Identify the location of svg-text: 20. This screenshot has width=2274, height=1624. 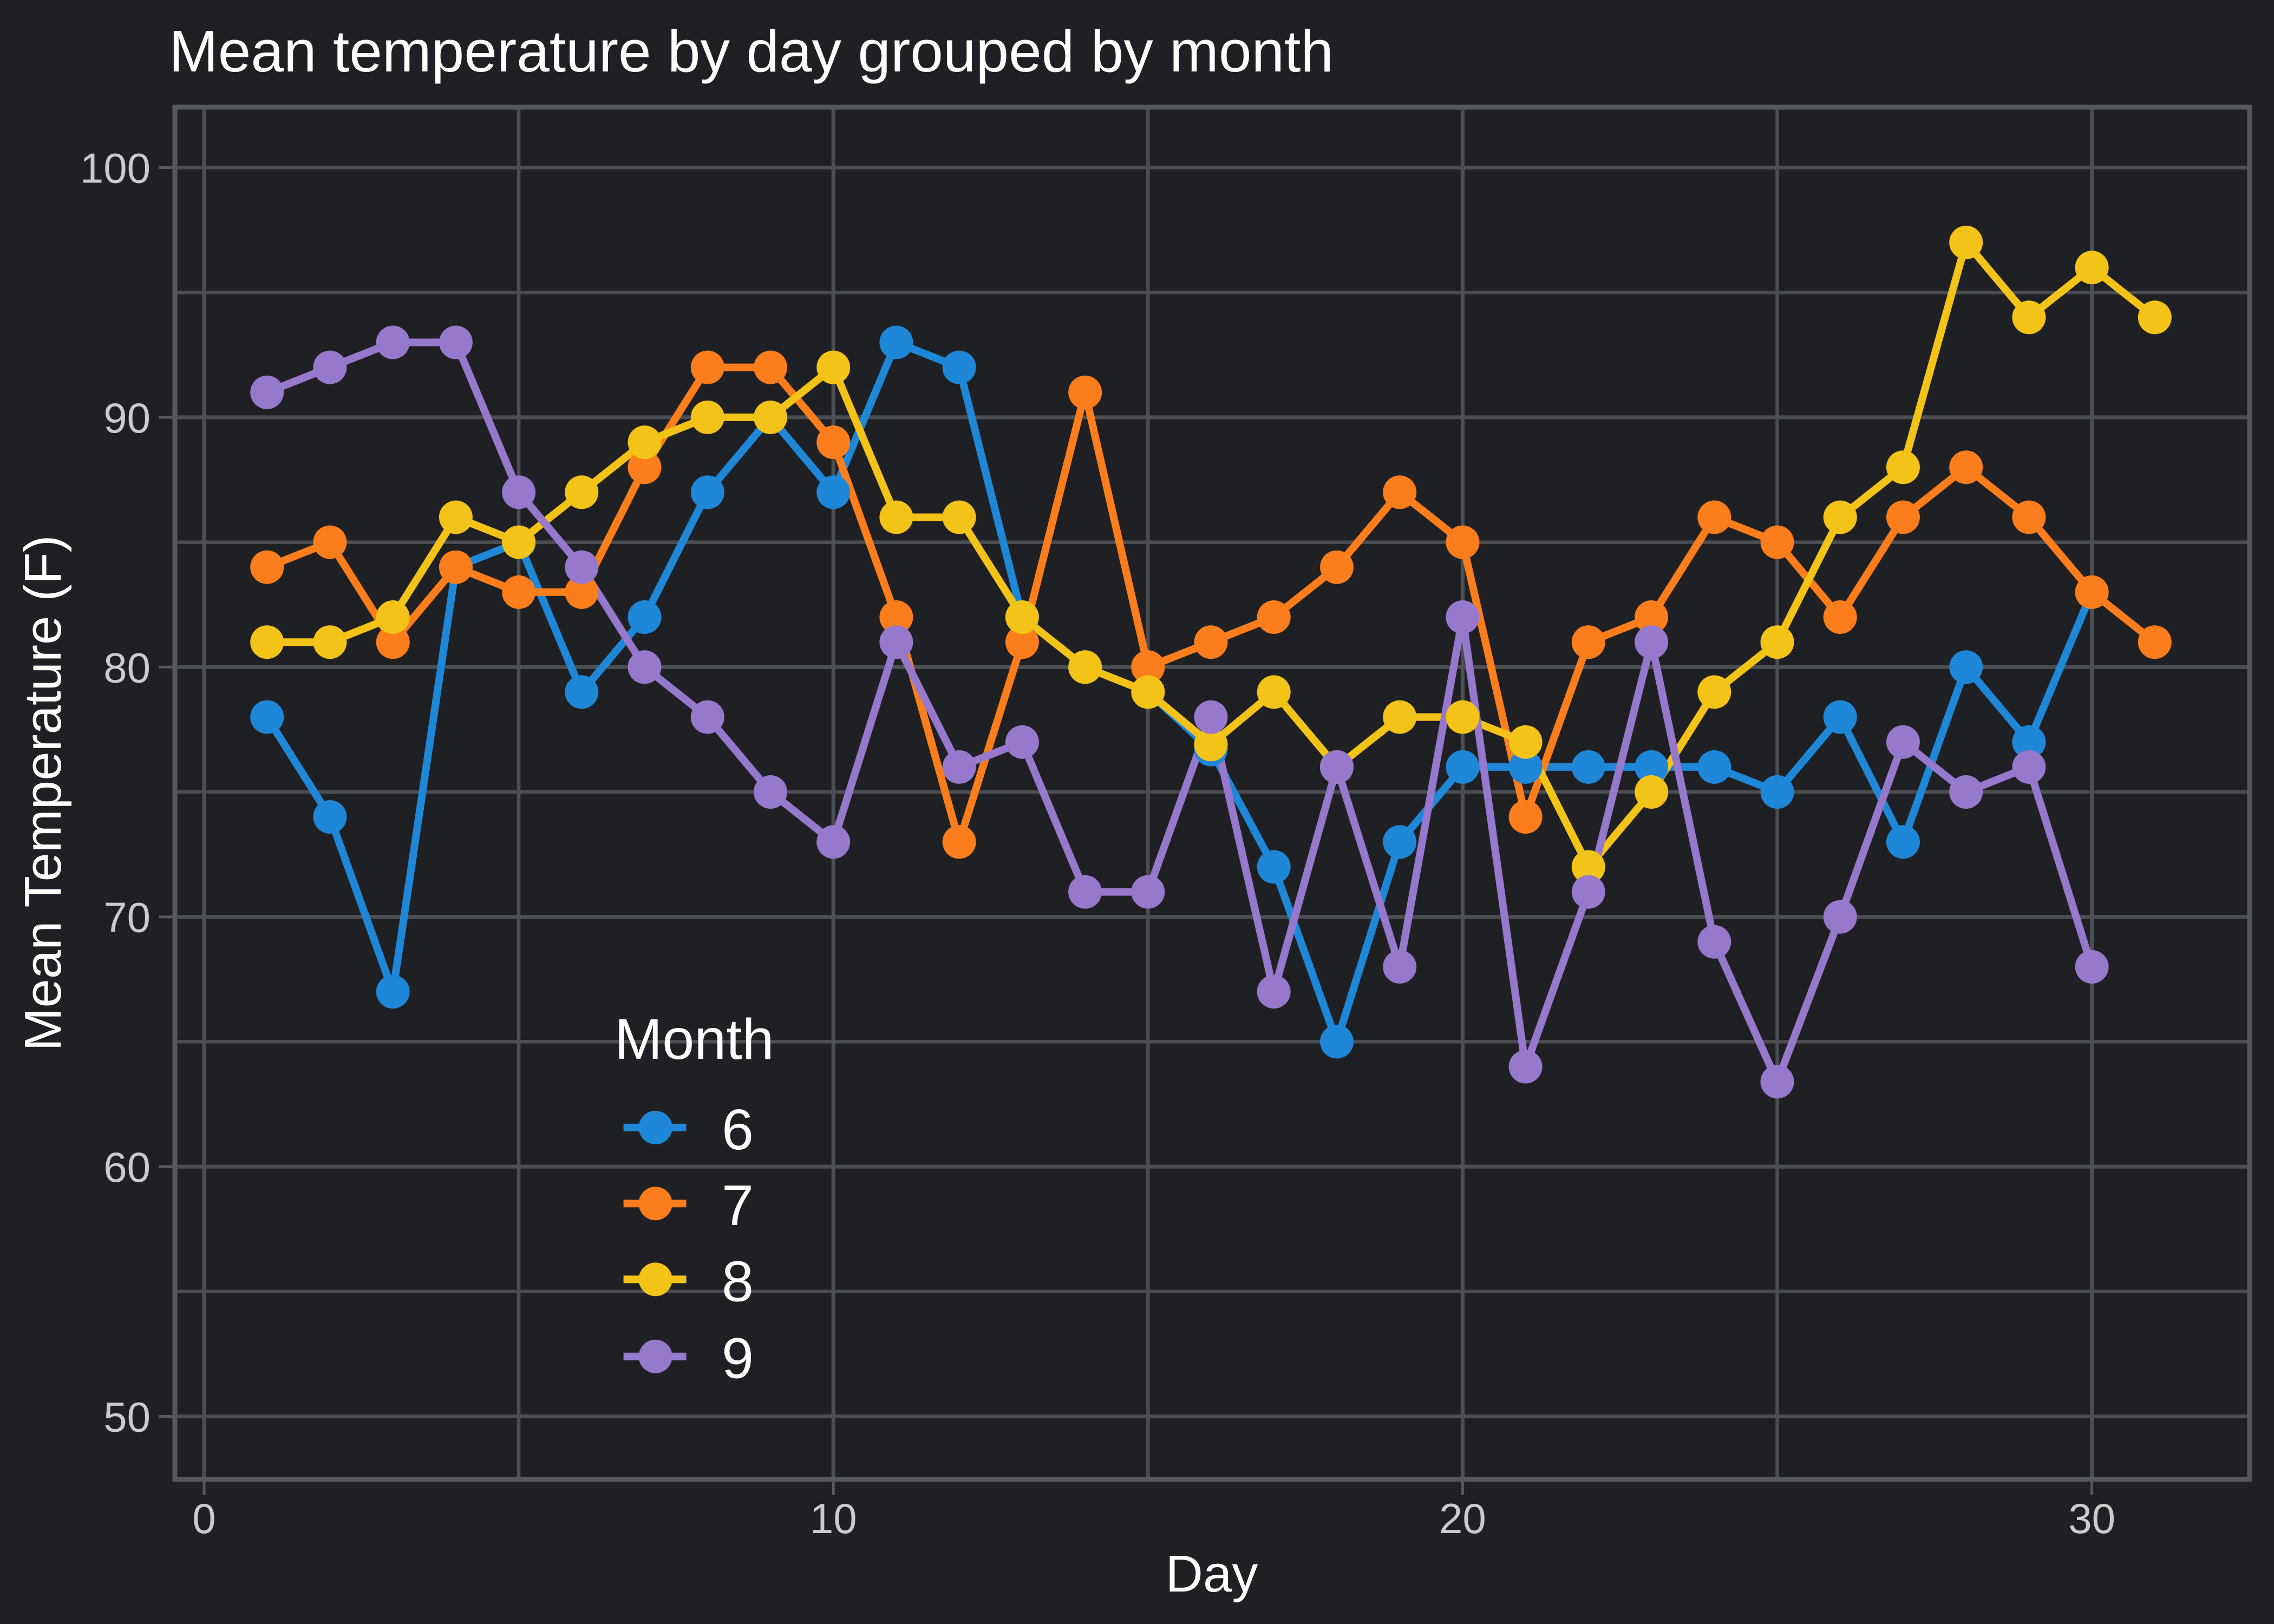
(1463, 1519).